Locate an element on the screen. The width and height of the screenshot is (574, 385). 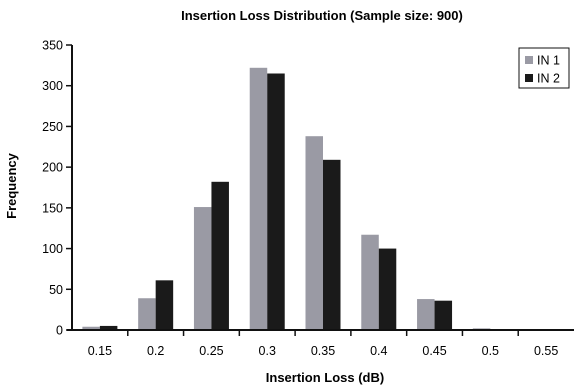
x-tick-label: 0.55 is located at coordinates (546, 351).